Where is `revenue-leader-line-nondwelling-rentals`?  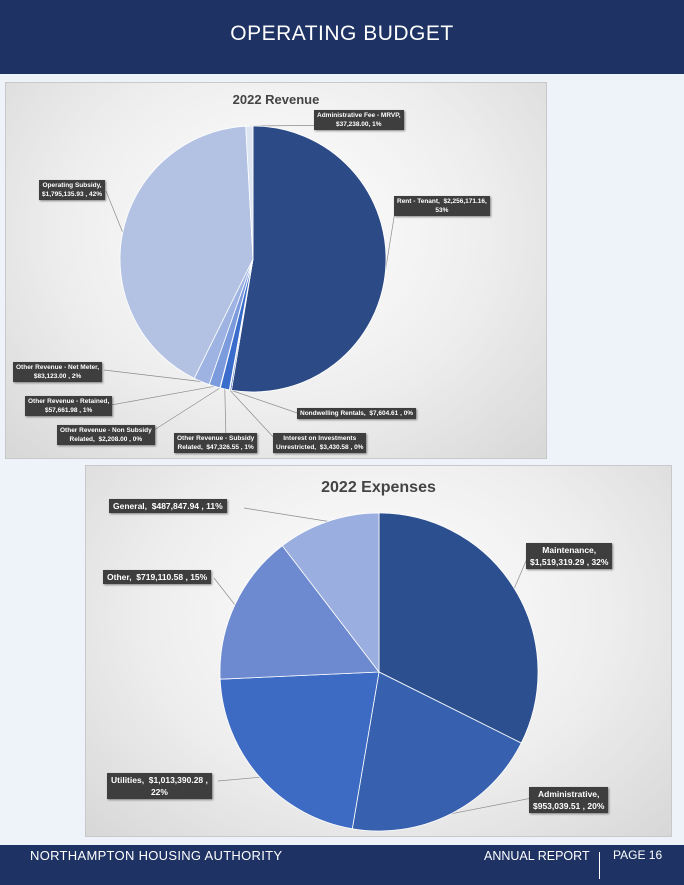 revenue-leader-line-nondwelling-rentals is located at coordinates (268, 403).